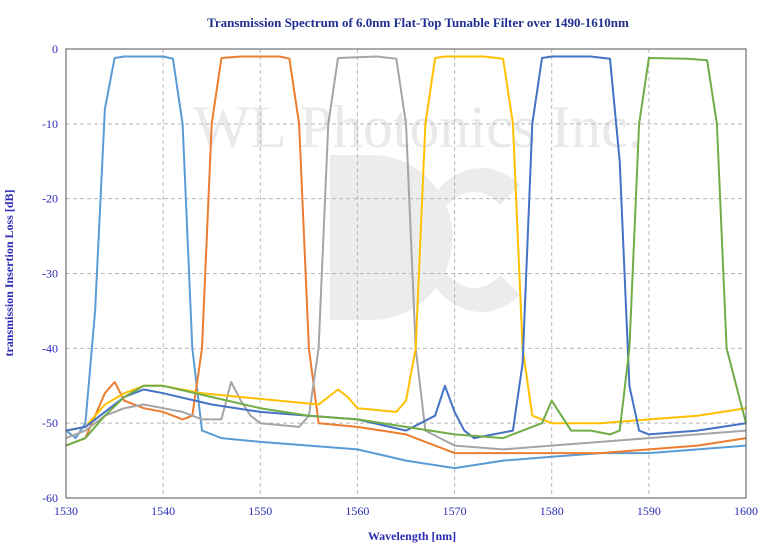  I want to click on x-tick-label: 1590, so click(649, 511).